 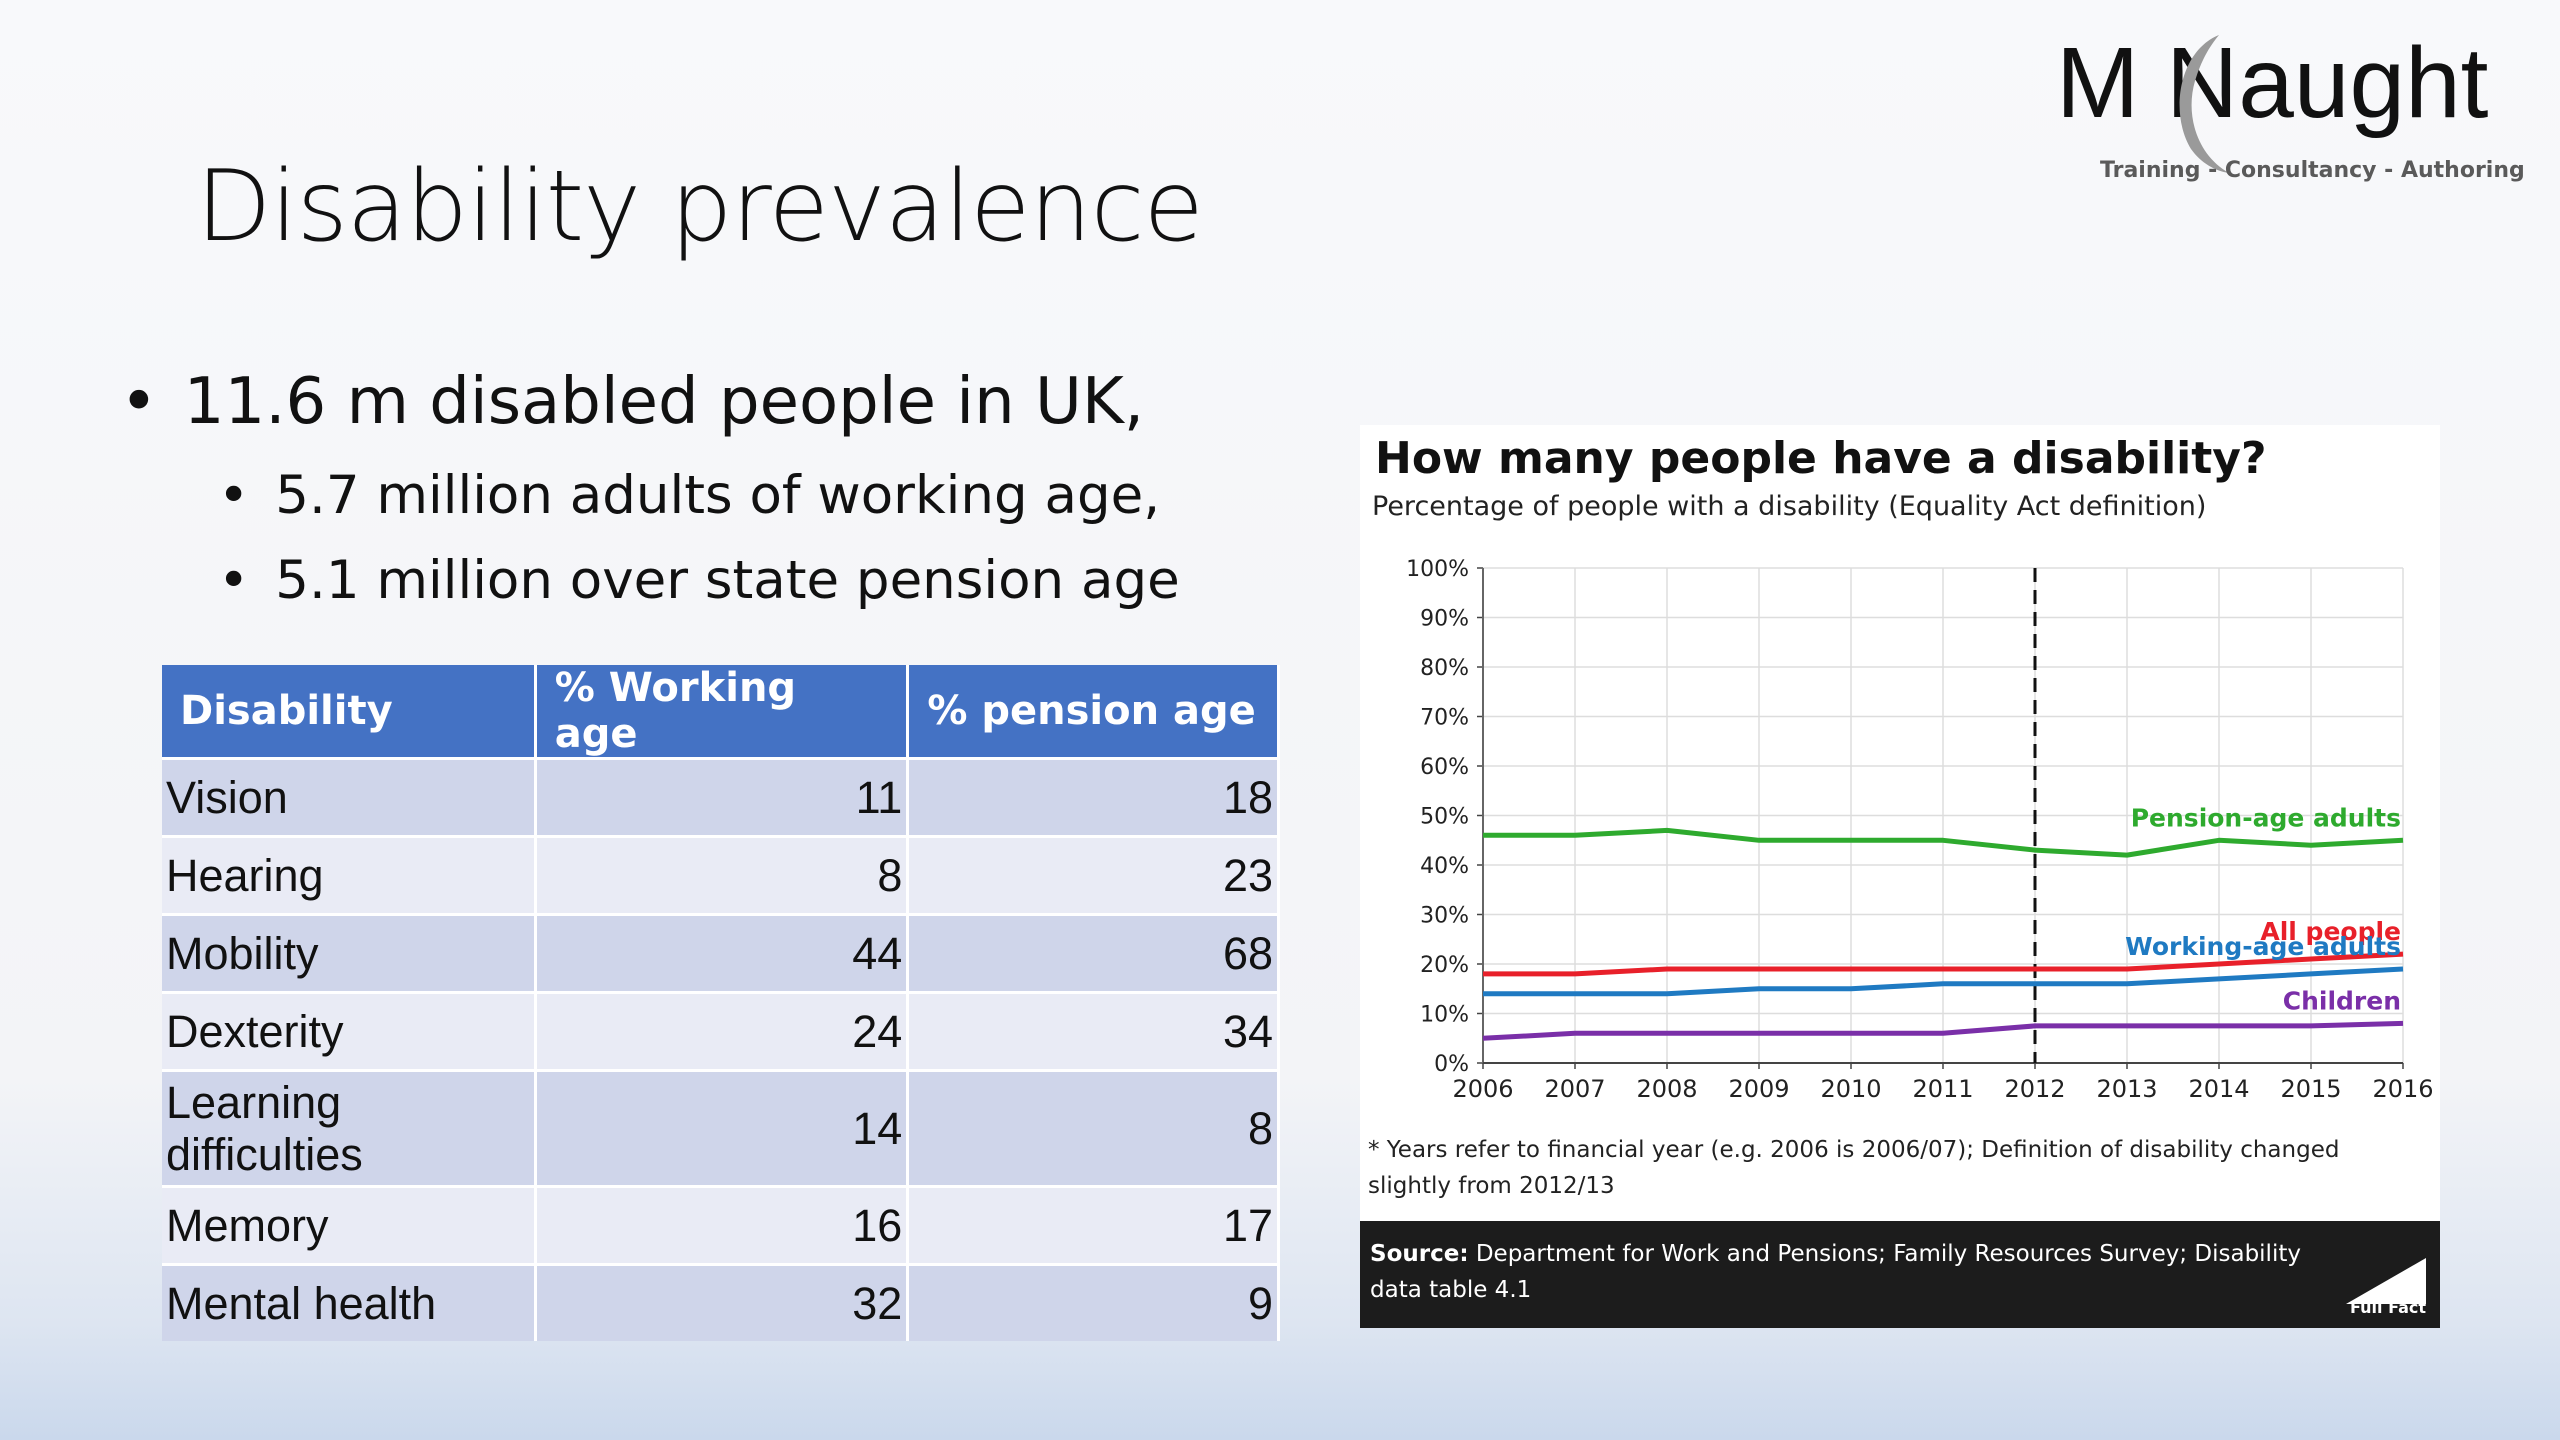 What do you see at coordinates (1482, 1089) in the screenshot?
I see `x-tick-label: 2006` at bounding box center [1482, 1089].